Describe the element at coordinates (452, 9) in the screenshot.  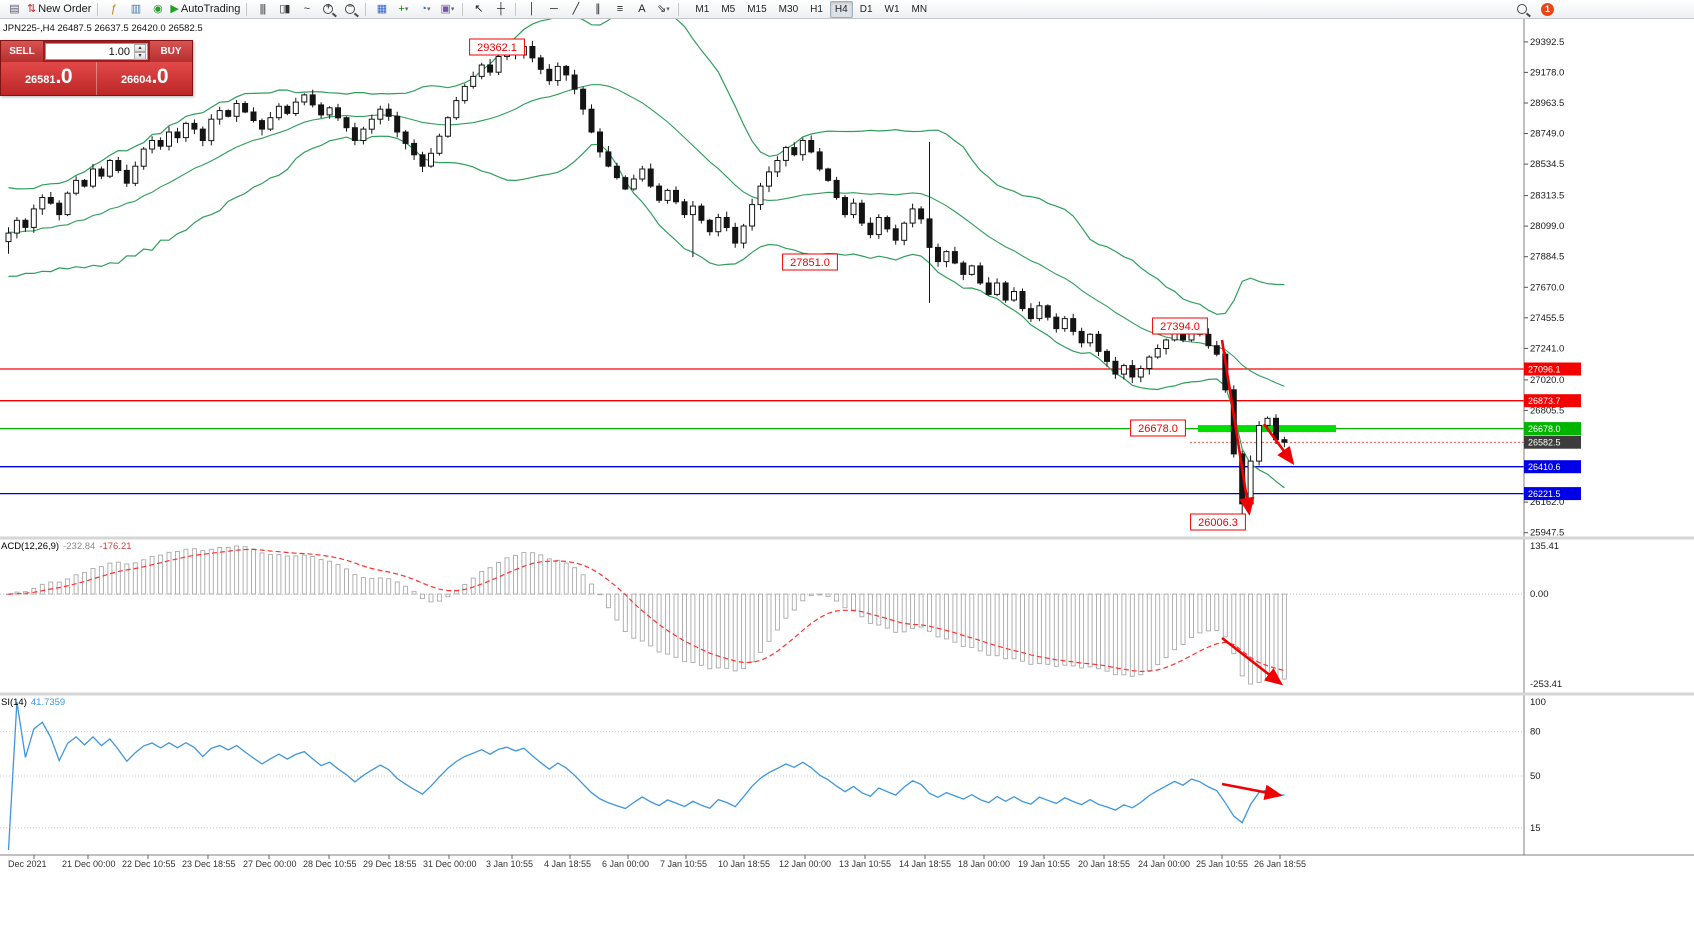
I see `templates-icon-dropdown: ▾` at that location.